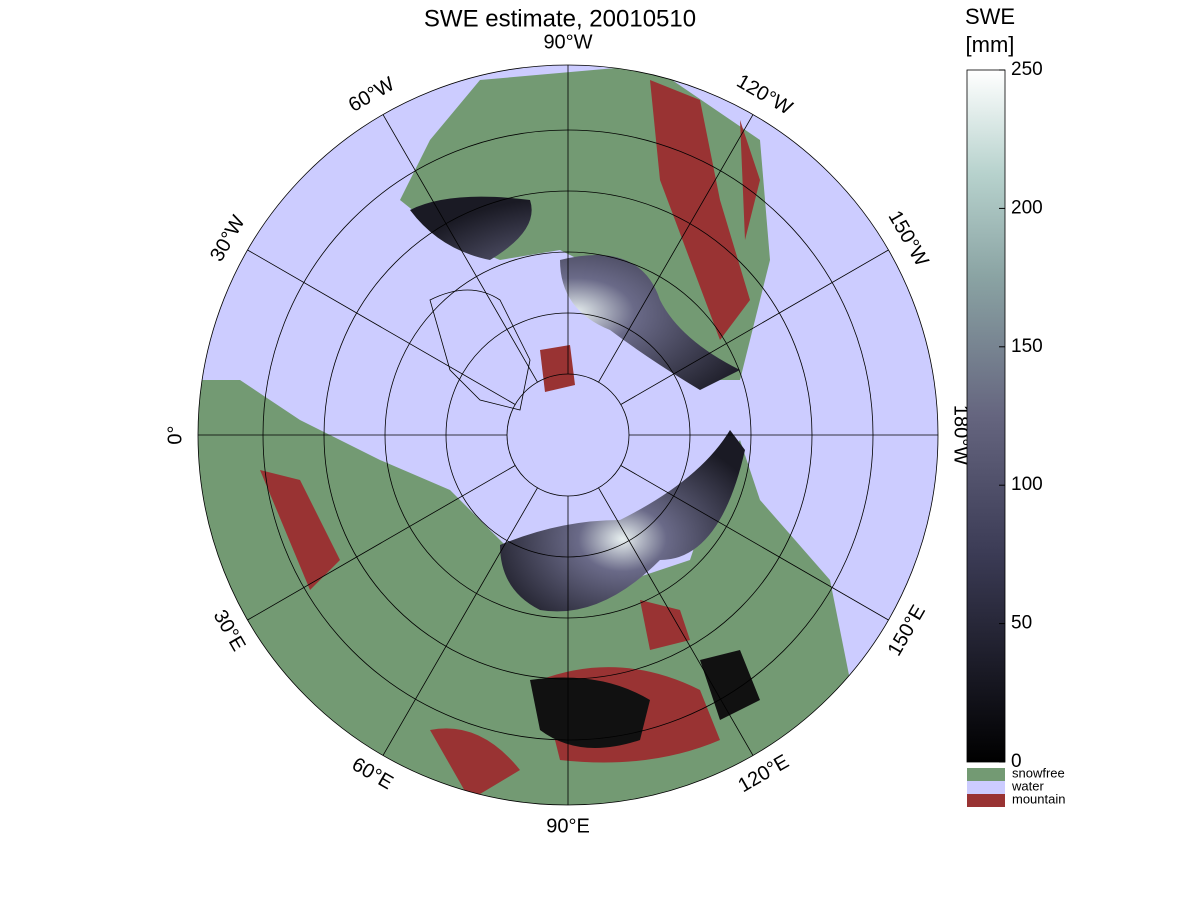 This screenshot has width=1201, height=901. I want to click on colorbar-tick-label: 50, so click(1021, 623).